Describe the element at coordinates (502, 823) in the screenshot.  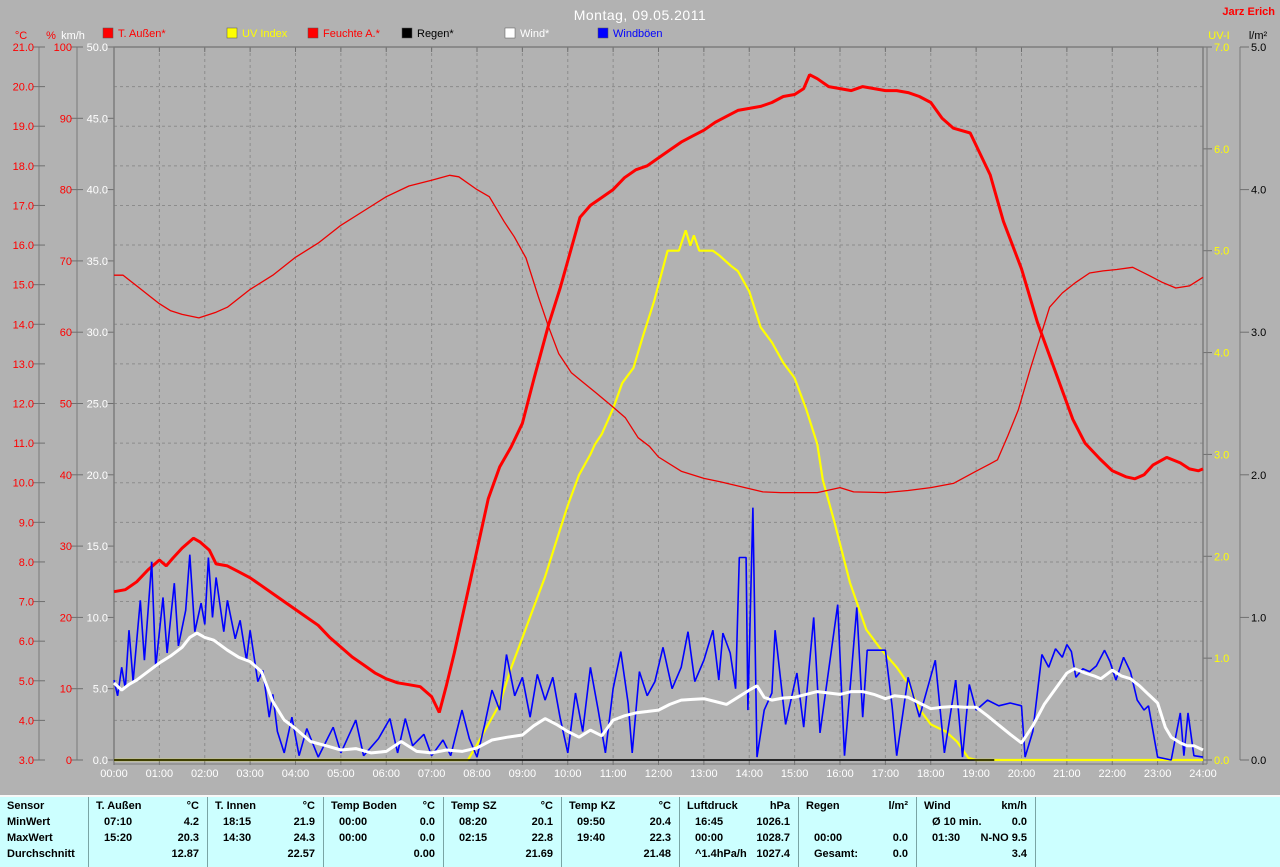
I see `stats-min-row: 08:20 20.1` at that location.